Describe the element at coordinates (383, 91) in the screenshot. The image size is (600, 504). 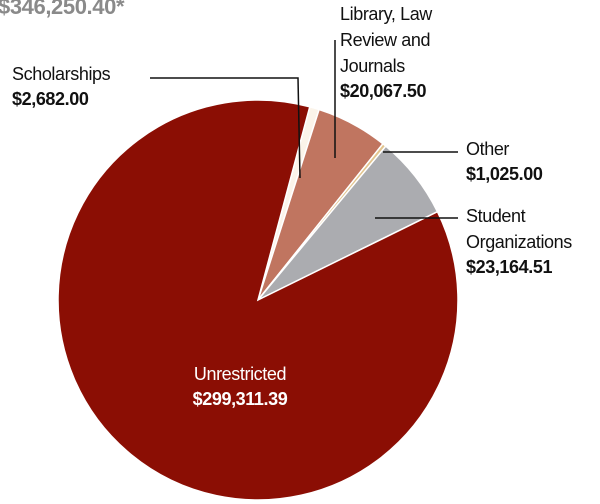
I see `slice-value: $20,067.50` at that location.